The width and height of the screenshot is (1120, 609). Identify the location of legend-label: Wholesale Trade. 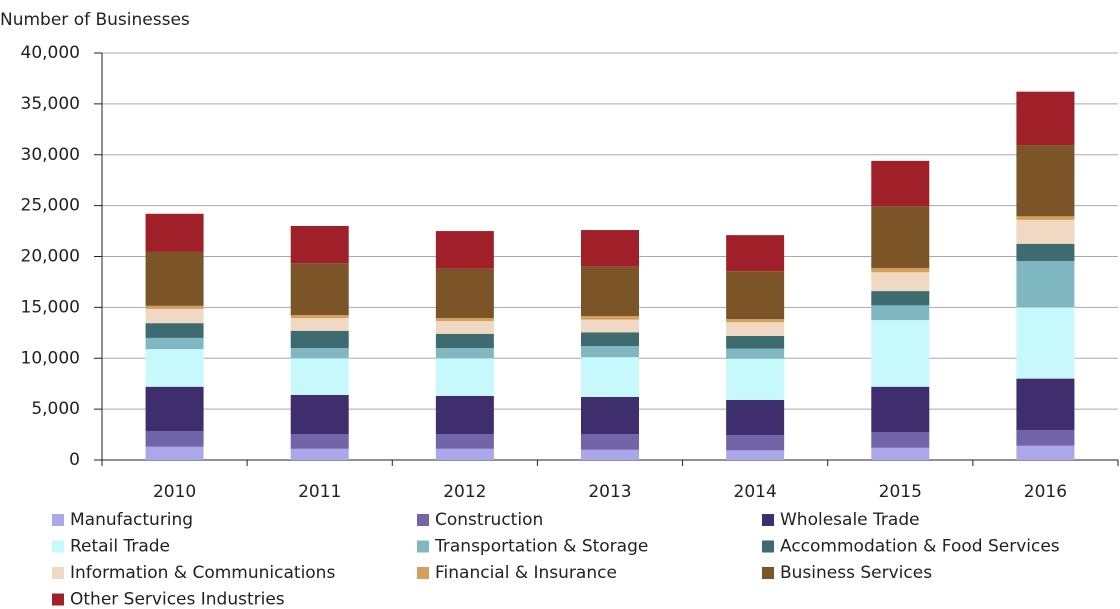
(850, 520).